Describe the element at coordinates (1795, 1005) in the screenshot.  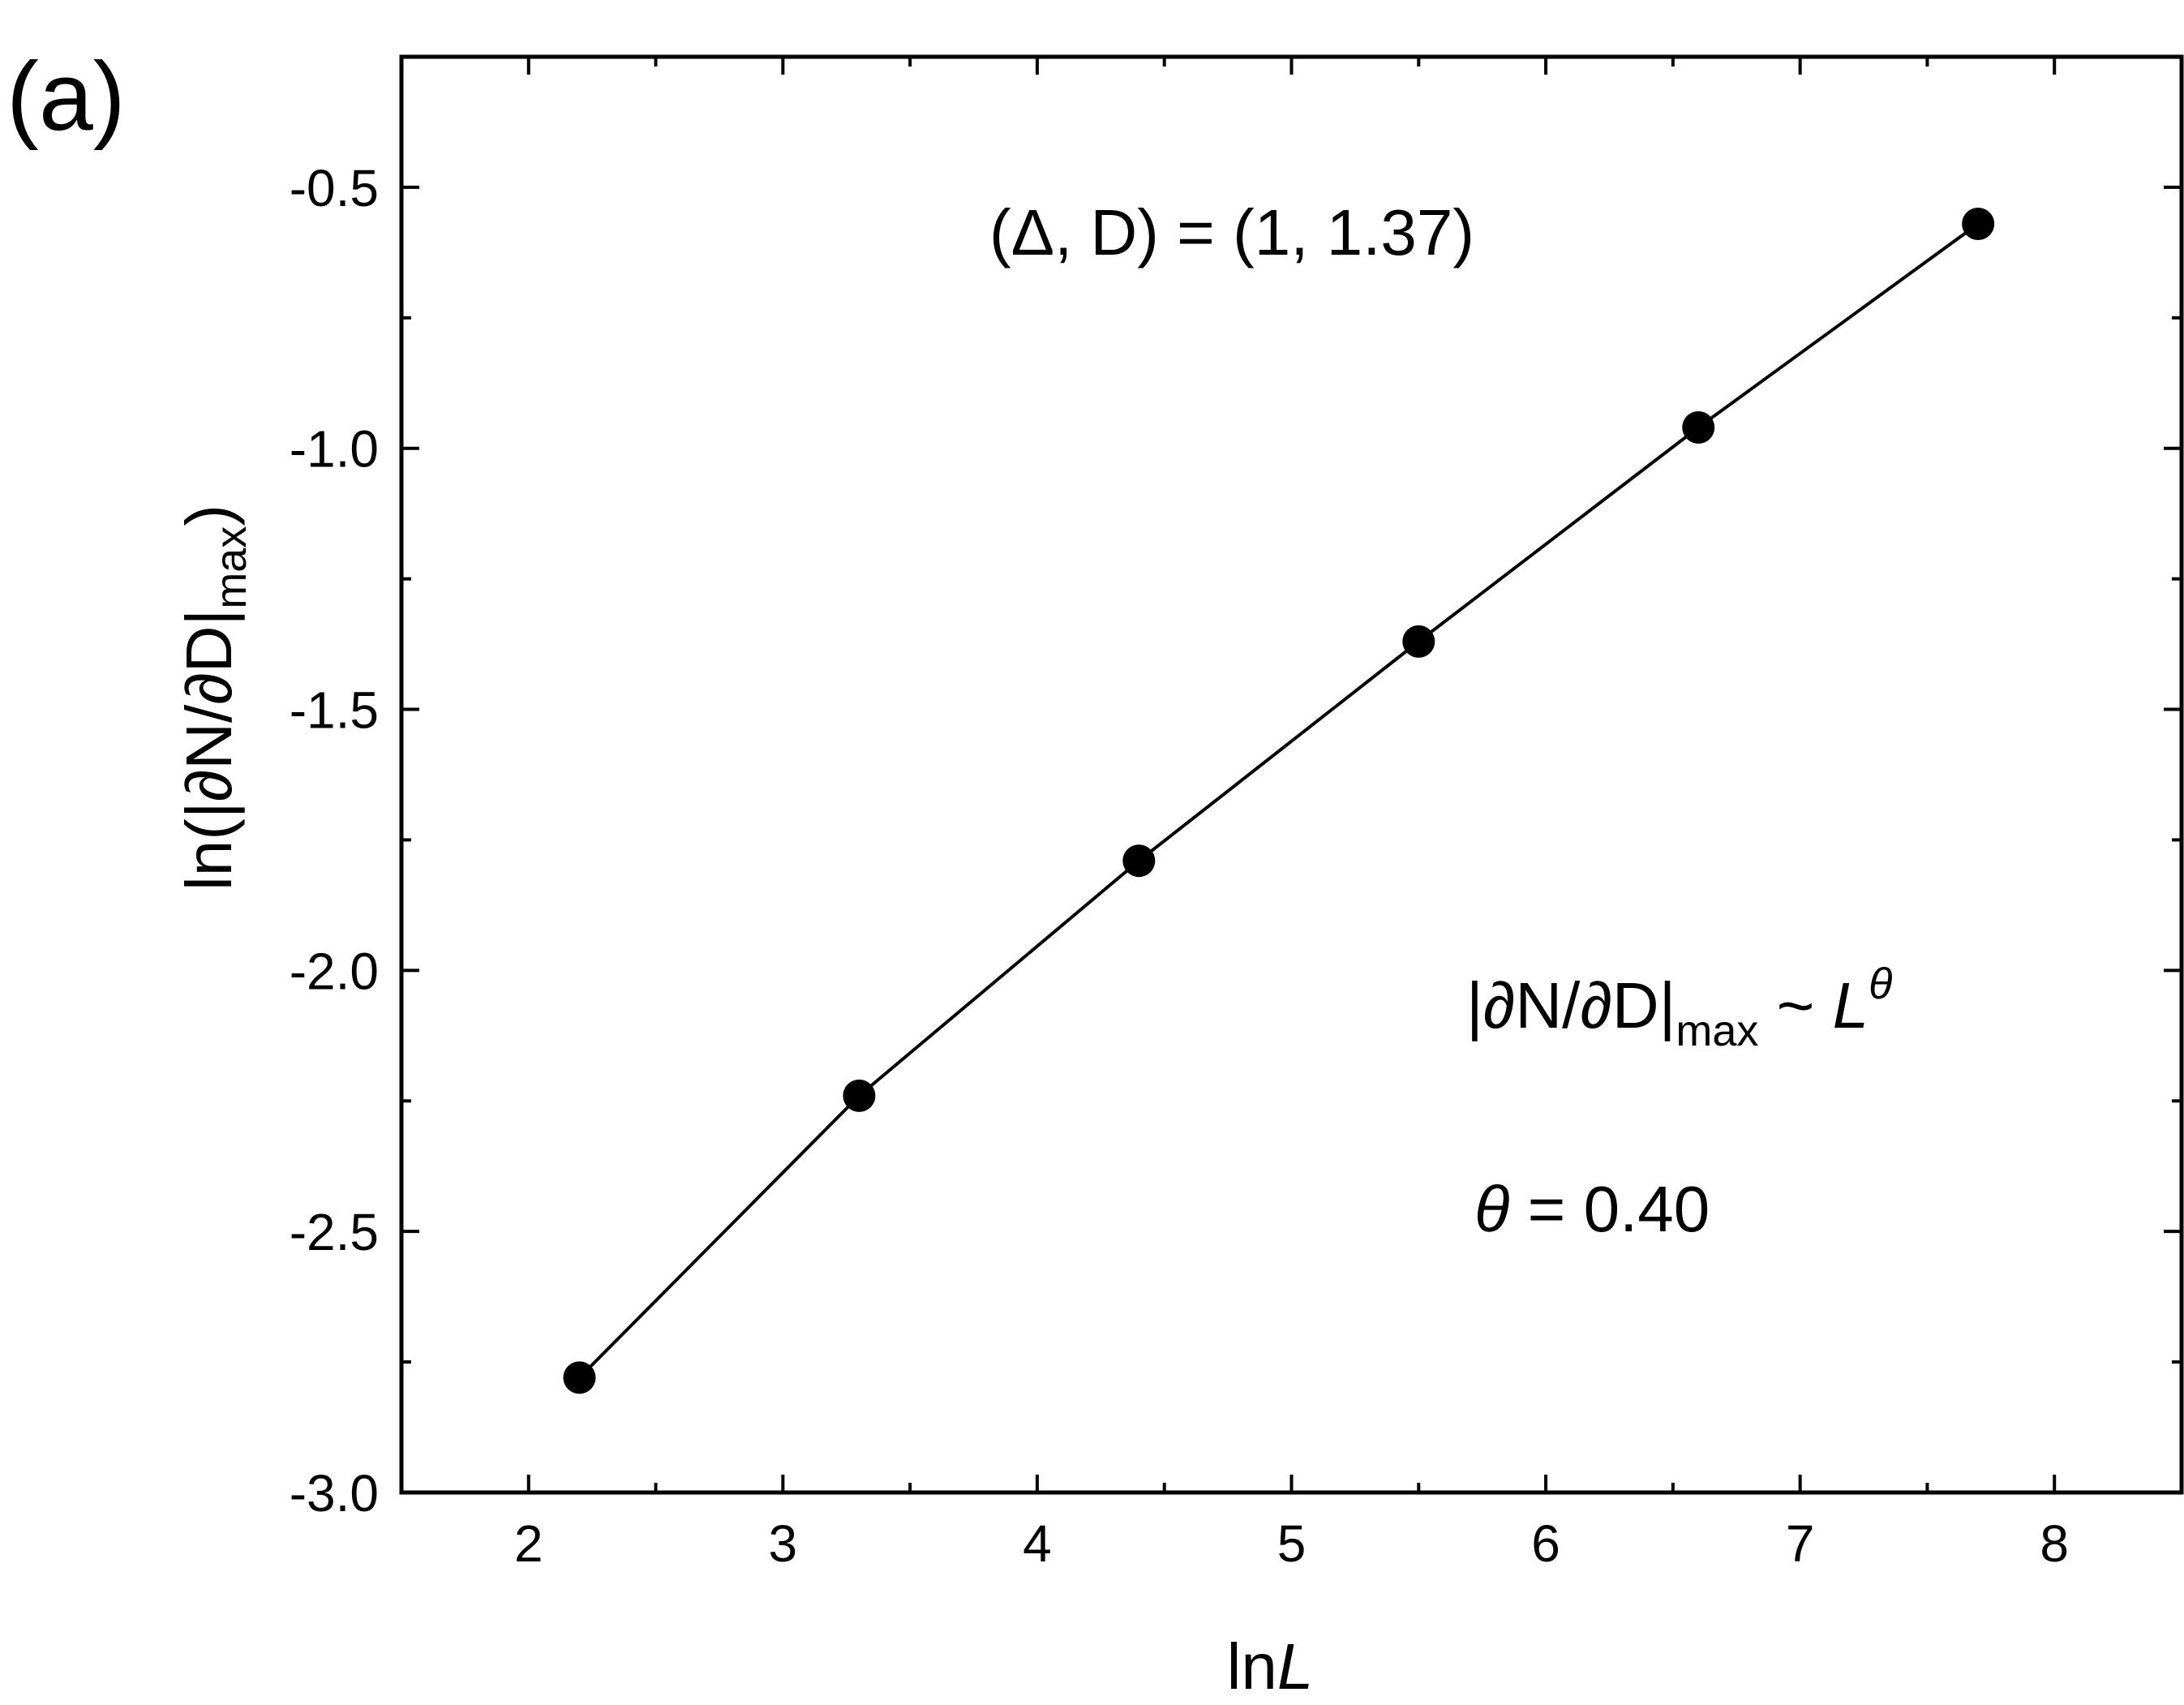
I see `scaling-mid: ~` at that location.